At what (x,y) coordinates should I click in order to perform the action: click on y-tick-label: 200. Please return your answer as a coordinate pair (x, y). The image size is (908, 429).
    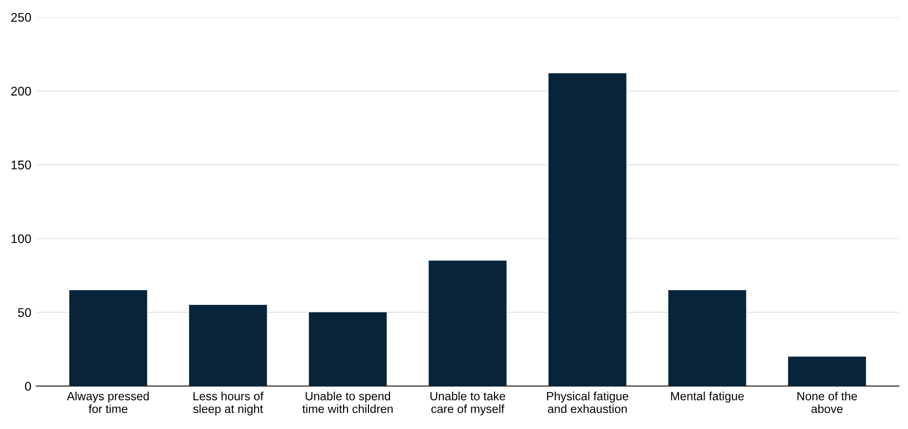
    Looking at the image, I should click on (21, 91).